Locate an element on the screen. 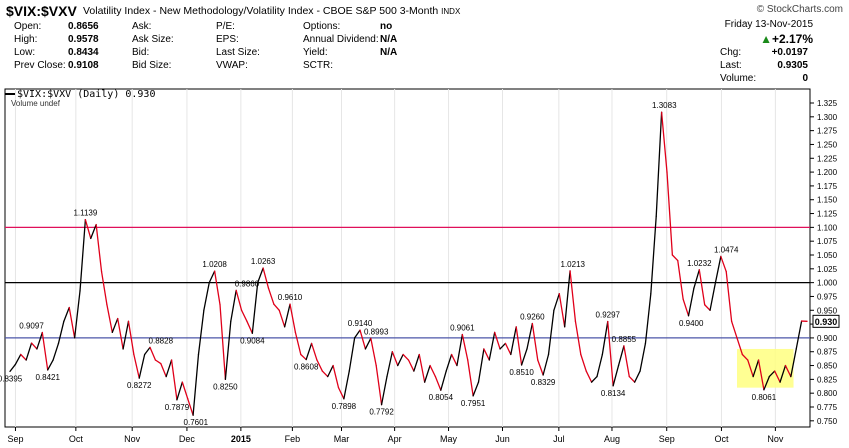 Image resolution: width=849 pixels, height=448 pixels. y-tick-label: 0.900 is located at coordinates (827, 338).